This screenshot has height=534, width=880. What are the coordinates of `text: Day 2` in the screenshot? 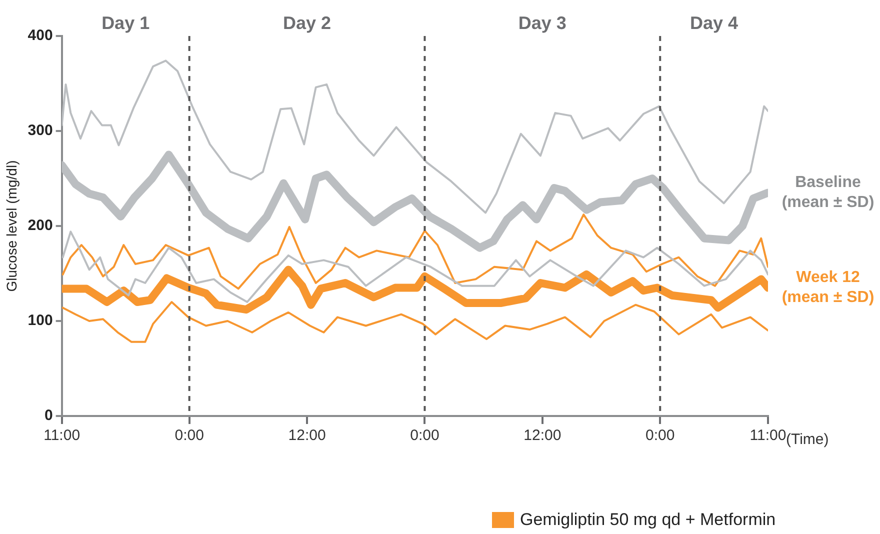 It's located at (307, 22).